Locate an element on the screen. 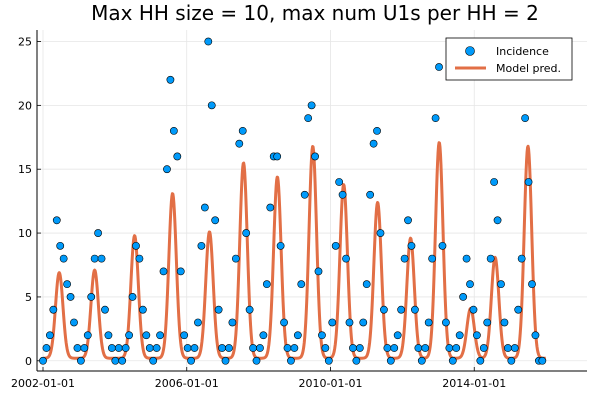  x-tick-label: 2014-01-01 is located at coordinates (474, 383).